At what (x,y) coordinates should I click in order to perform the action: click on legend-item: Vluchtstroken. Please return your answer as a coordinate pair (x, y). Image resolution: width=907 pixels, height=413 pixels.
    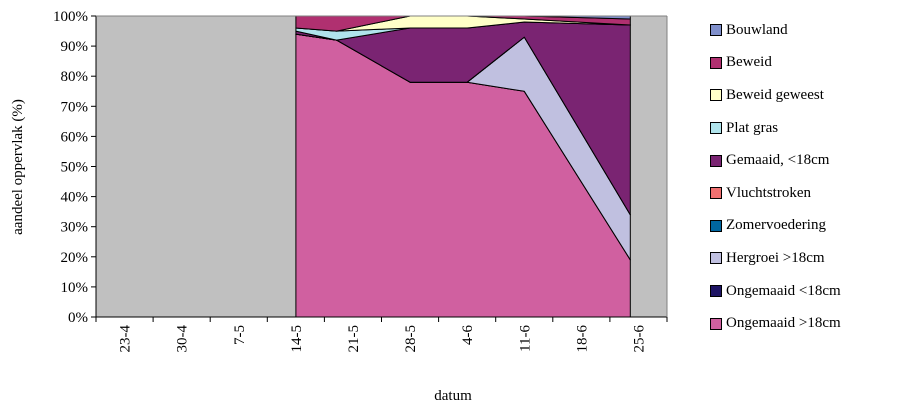
    Looking at the image, I should click on (807, 193).